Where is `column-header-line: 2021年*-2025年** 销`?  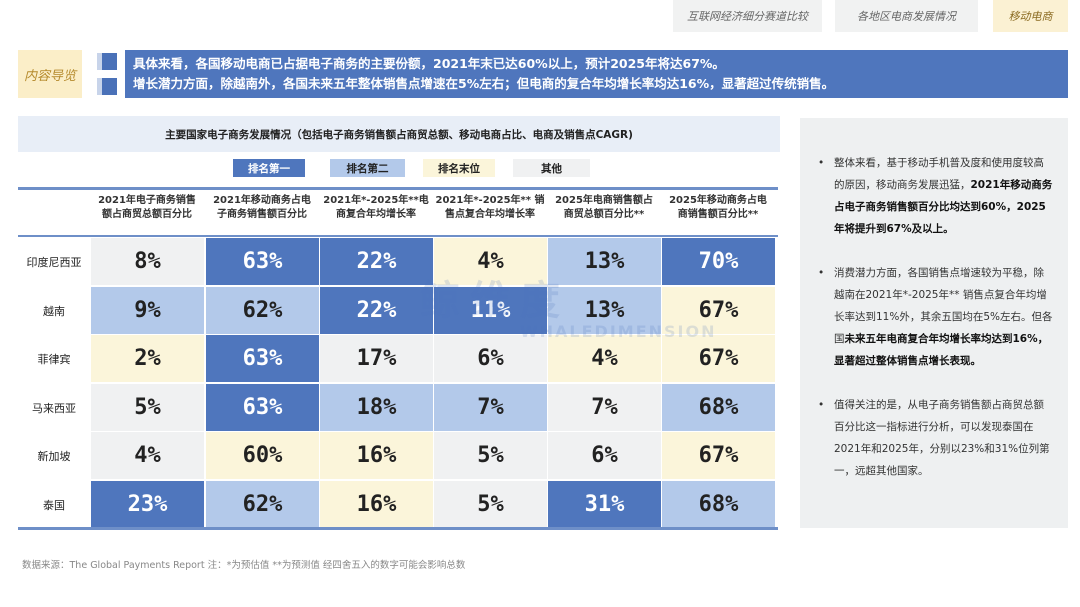
column-header-line: 2021年*-2025年** 销 is located at coordinates (490, 200).